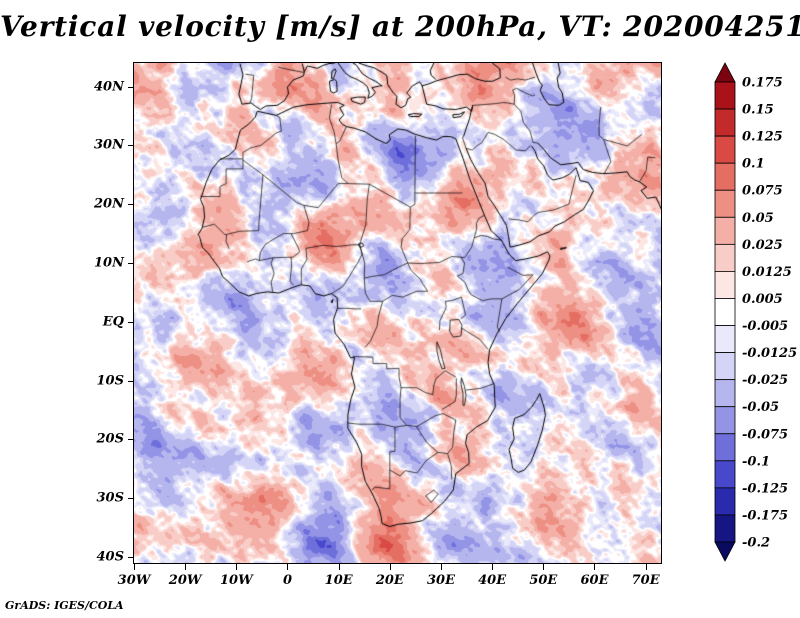  What do you see at coordinates (765, 488) in the screenshot?
I see `colorbar-level-label: -0.125` at bounding box center [765, 488].